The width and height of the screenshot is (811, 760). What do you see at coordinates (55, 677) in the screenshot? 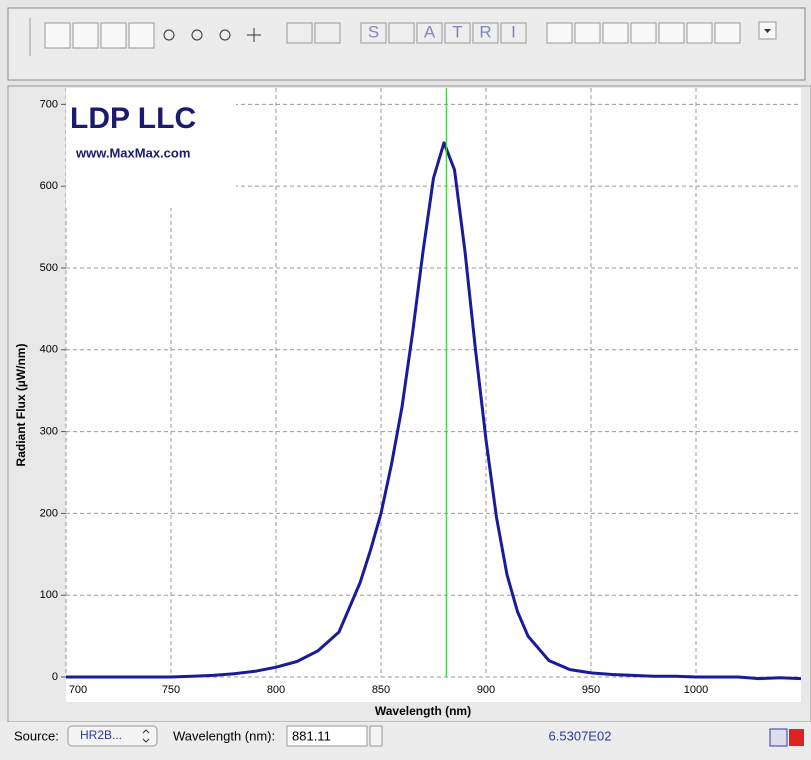
I see `y-tick-label: 0` at bounding box center [55, 677].